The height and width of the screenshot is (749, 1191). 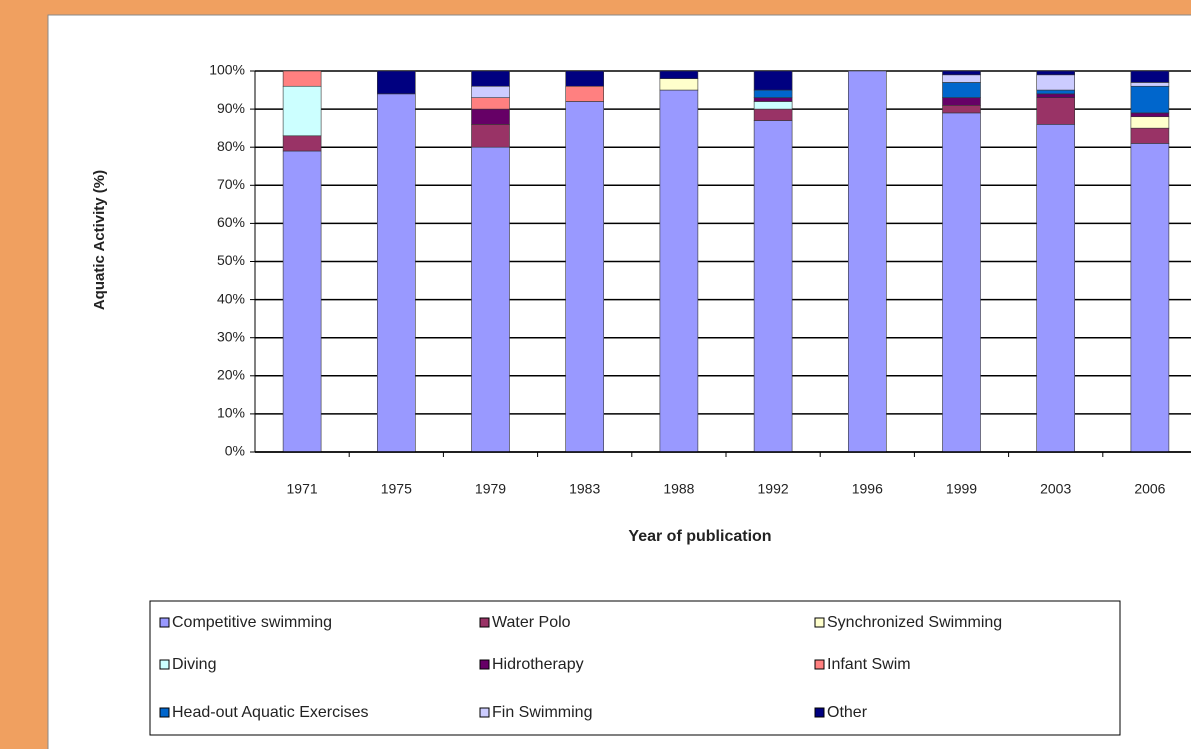 What do you see at coordinates (867, 489) in the screenshot?
I see `x-tick-label: 1996` at bounding box center [867, 489].